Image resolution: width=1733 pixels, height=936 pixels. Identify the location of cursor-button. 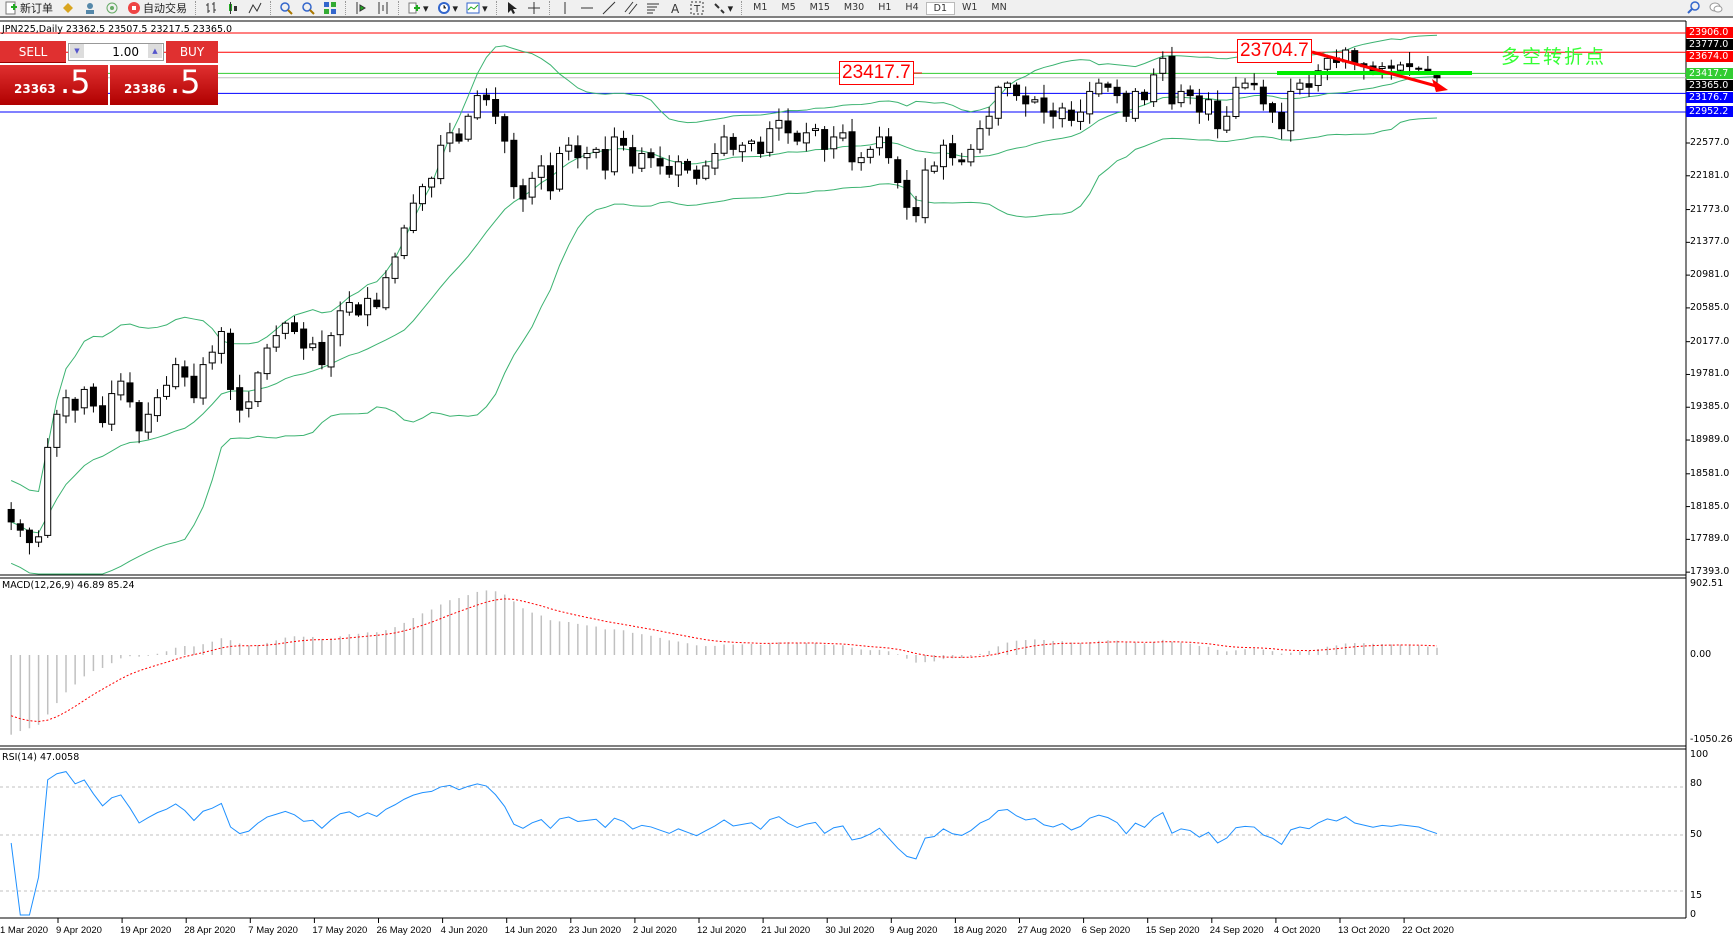
(512, 8).